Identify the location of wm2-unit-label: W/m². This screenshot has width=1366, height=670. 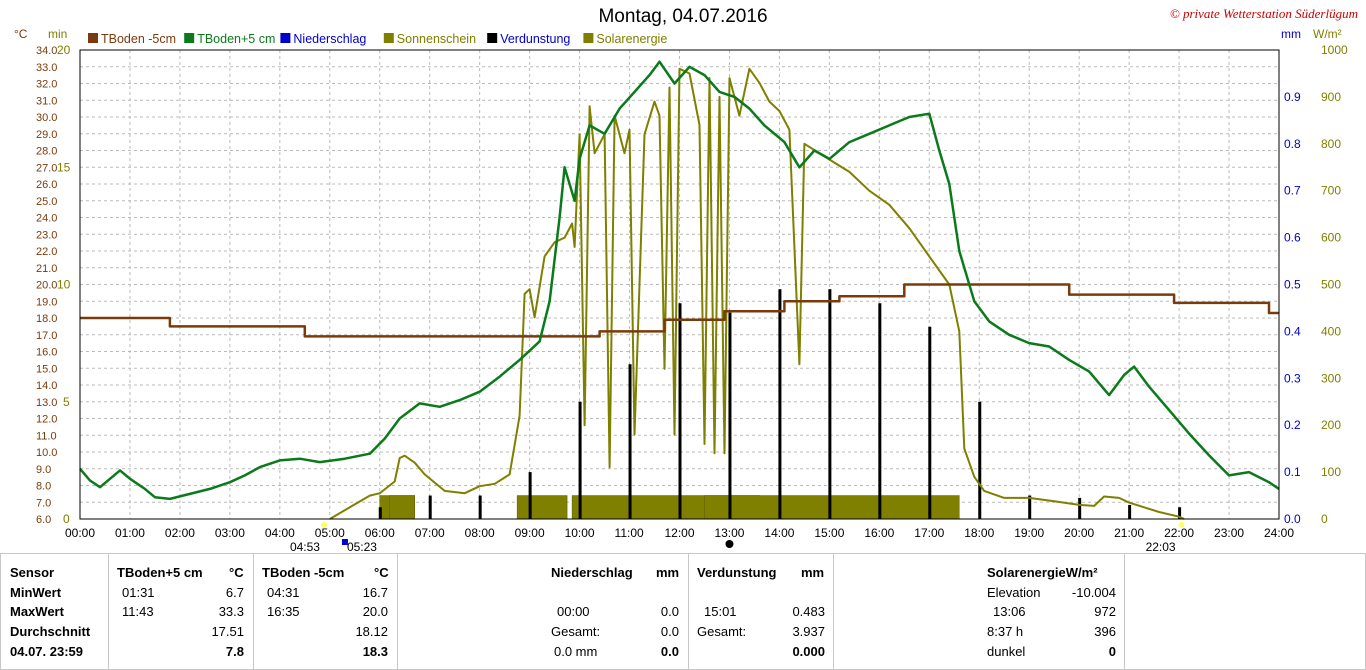
(1327, 34).